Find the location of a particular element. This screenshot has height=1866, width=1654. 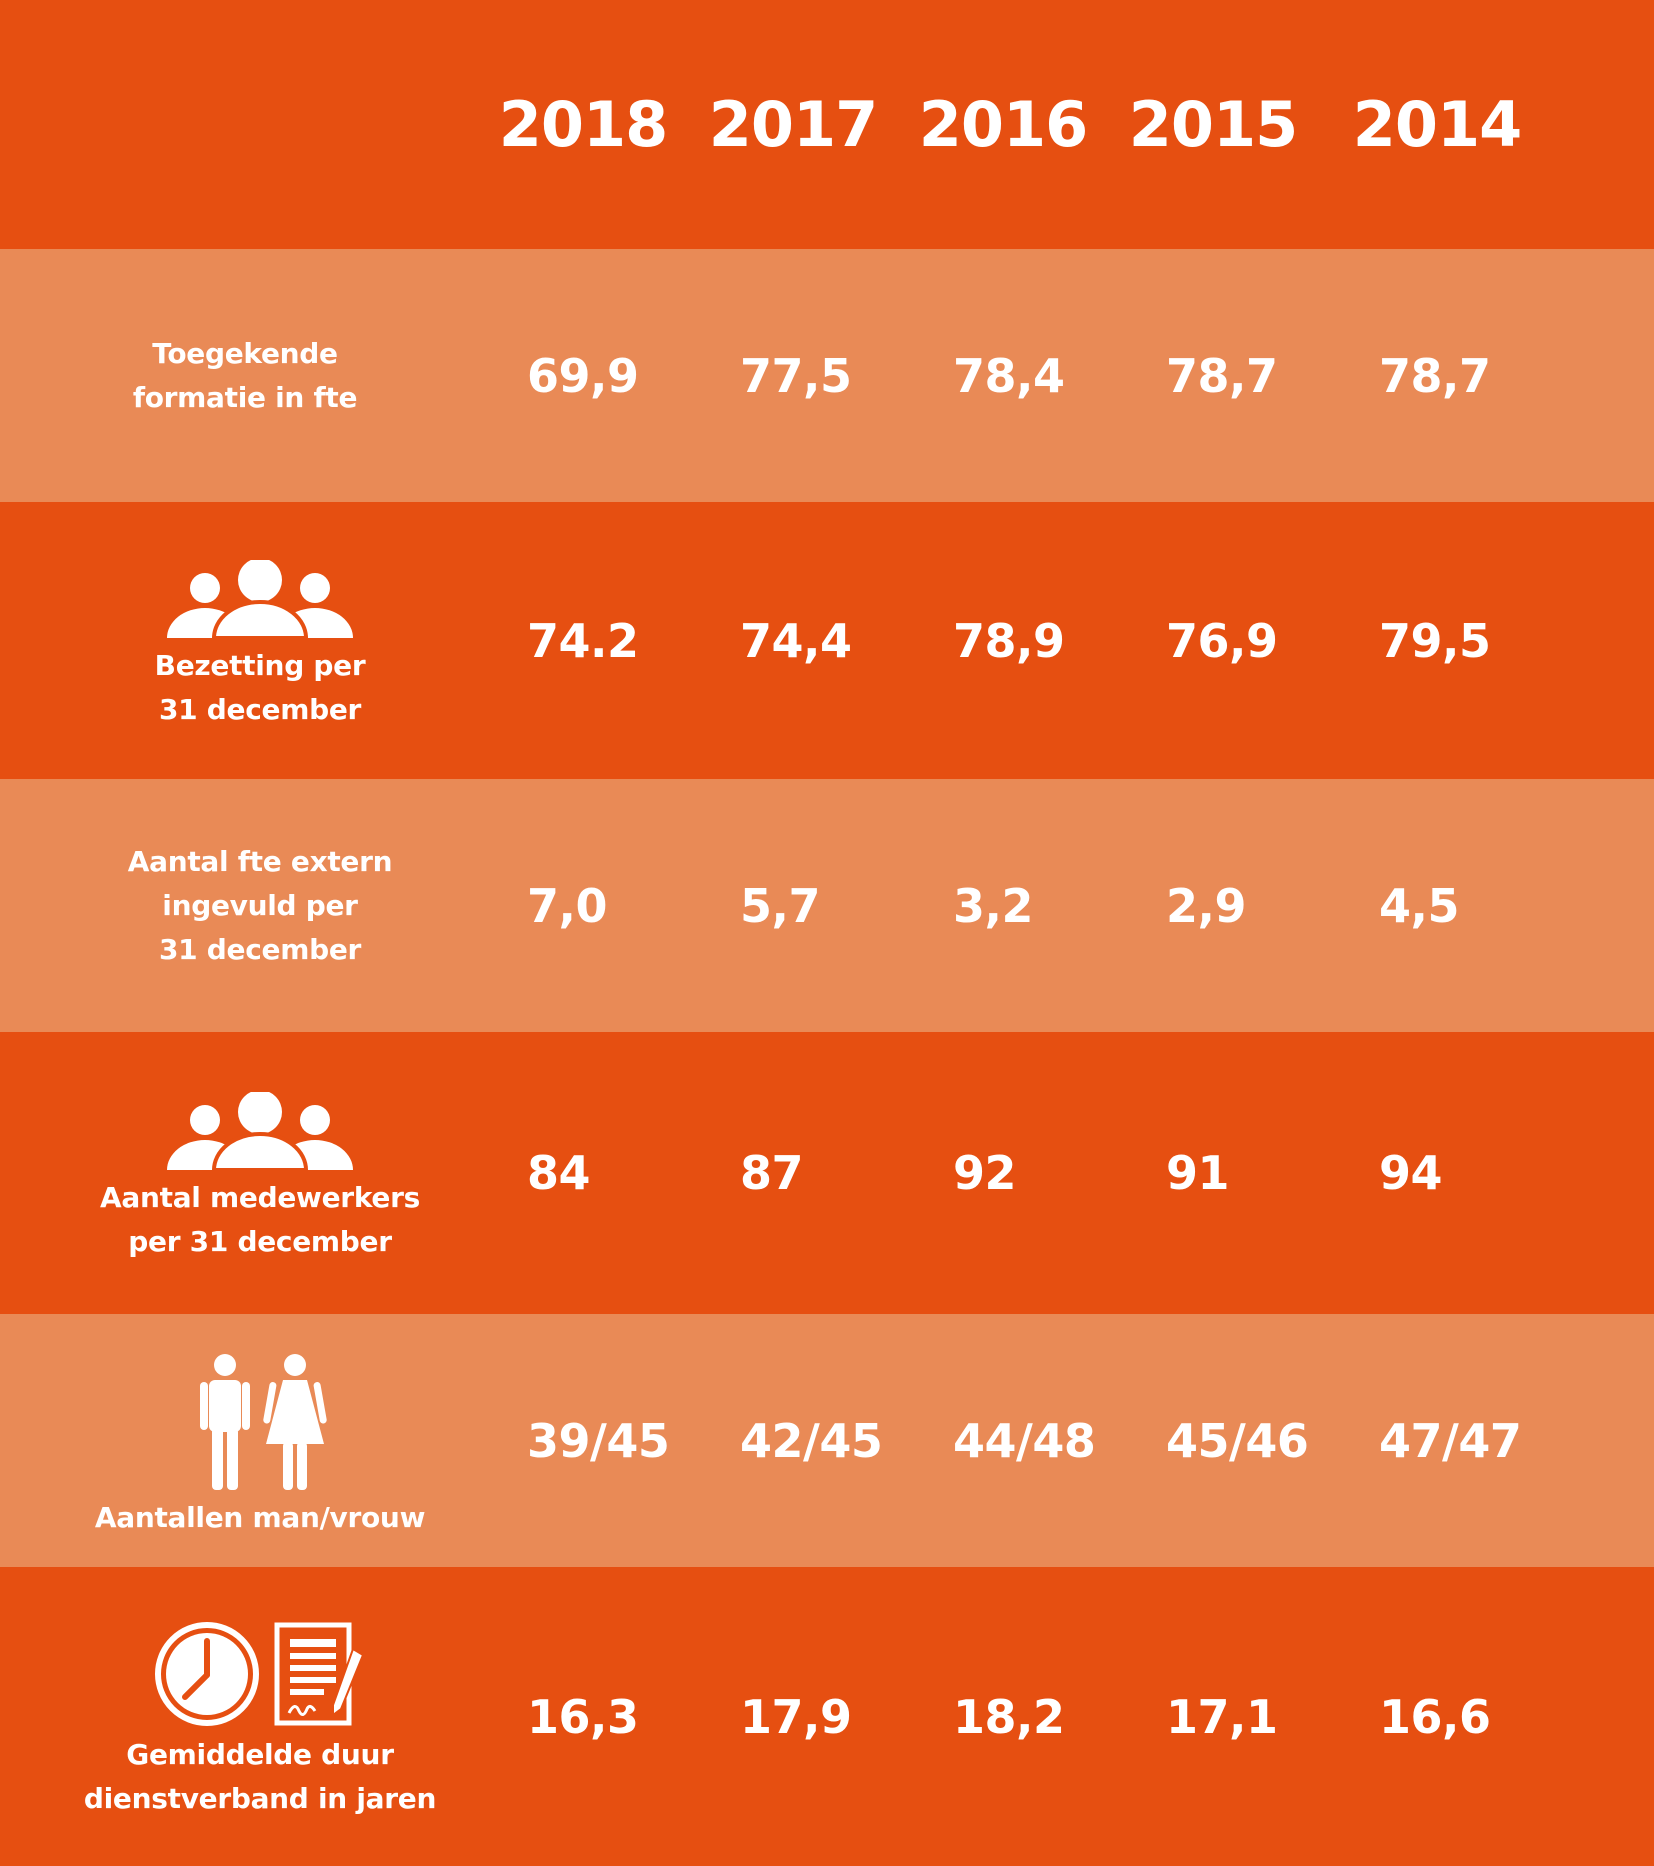

row-label-cell: Aantallen man/vrouw is located at coordinates (260, 1440).